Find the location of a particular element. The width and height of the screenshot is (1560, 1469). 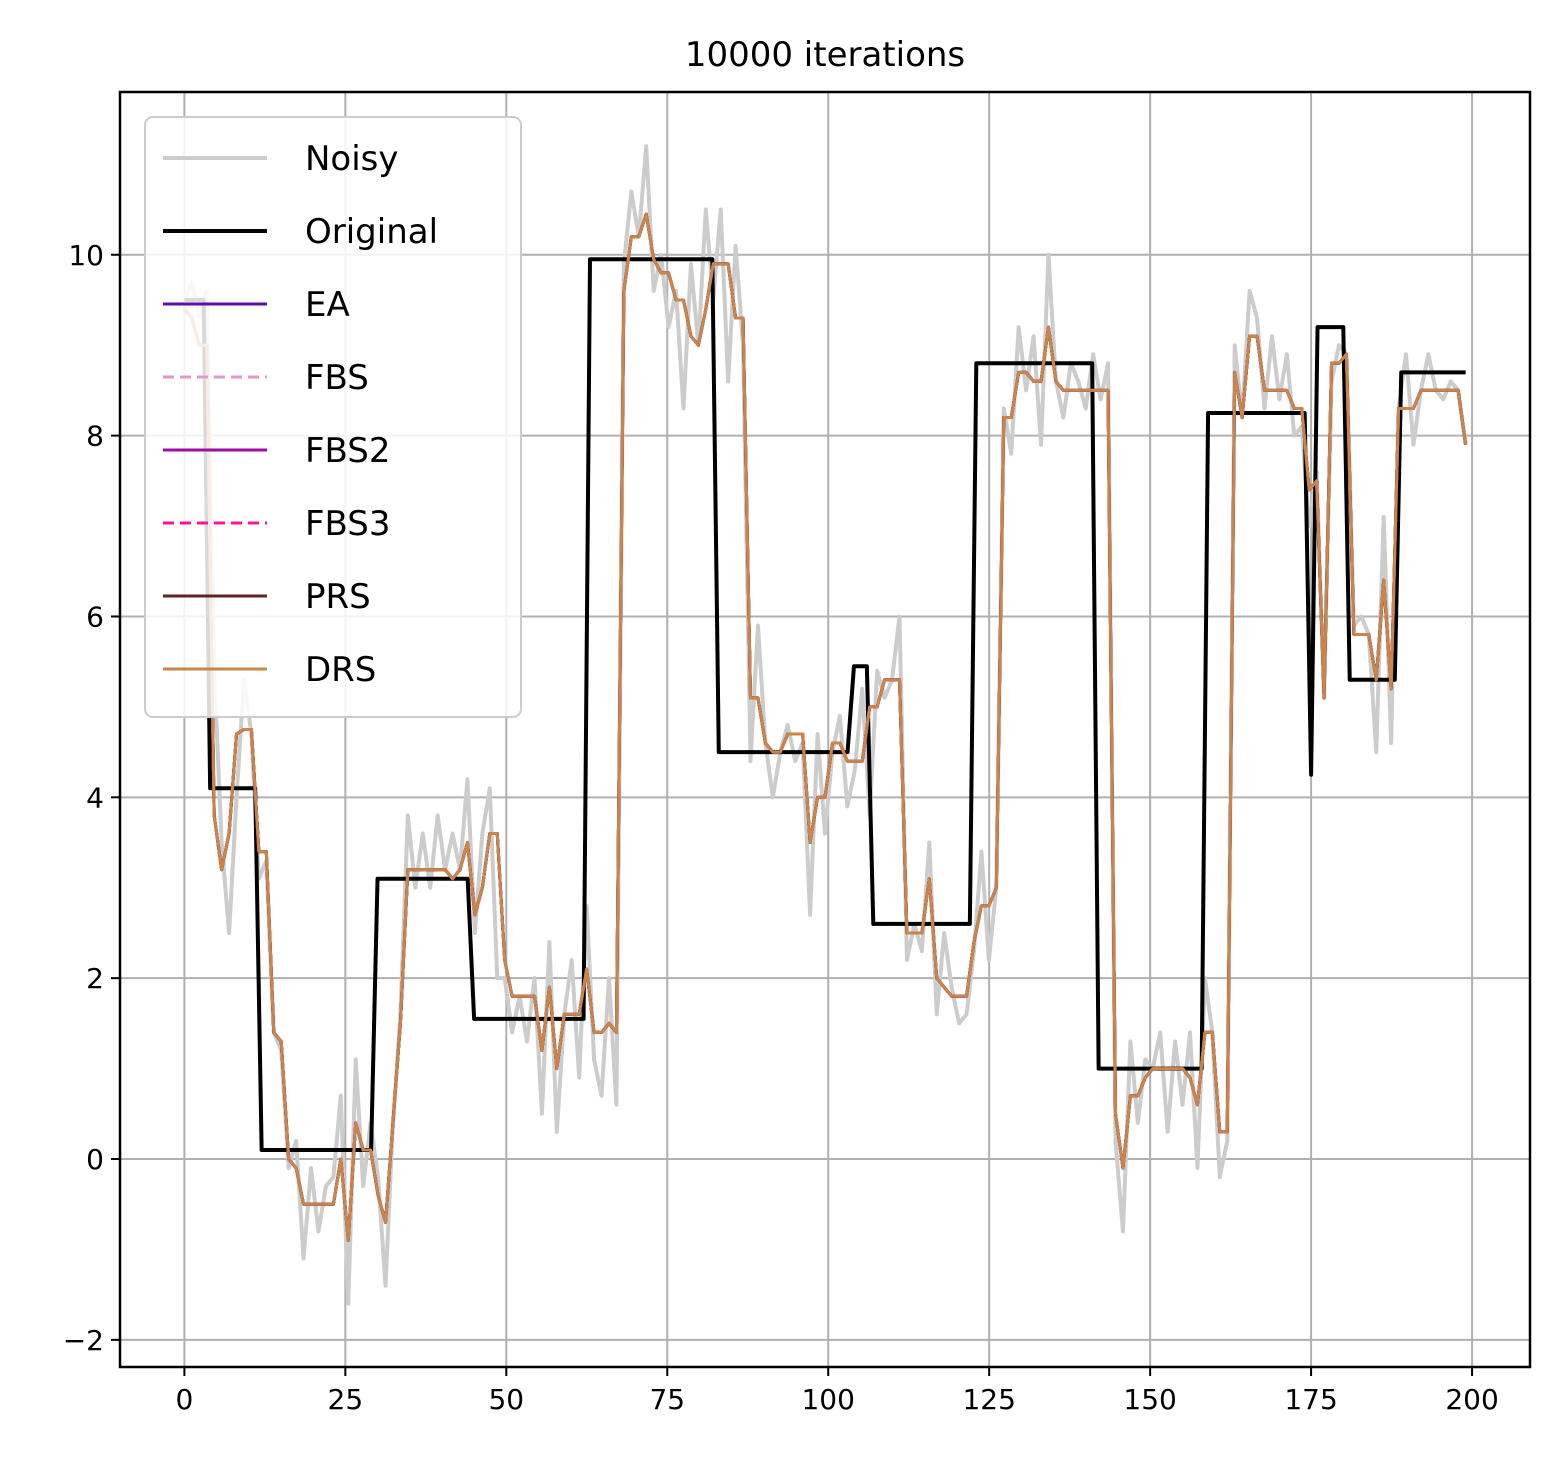

x-tick-label: 100 is located at coordinates (827, 1399).